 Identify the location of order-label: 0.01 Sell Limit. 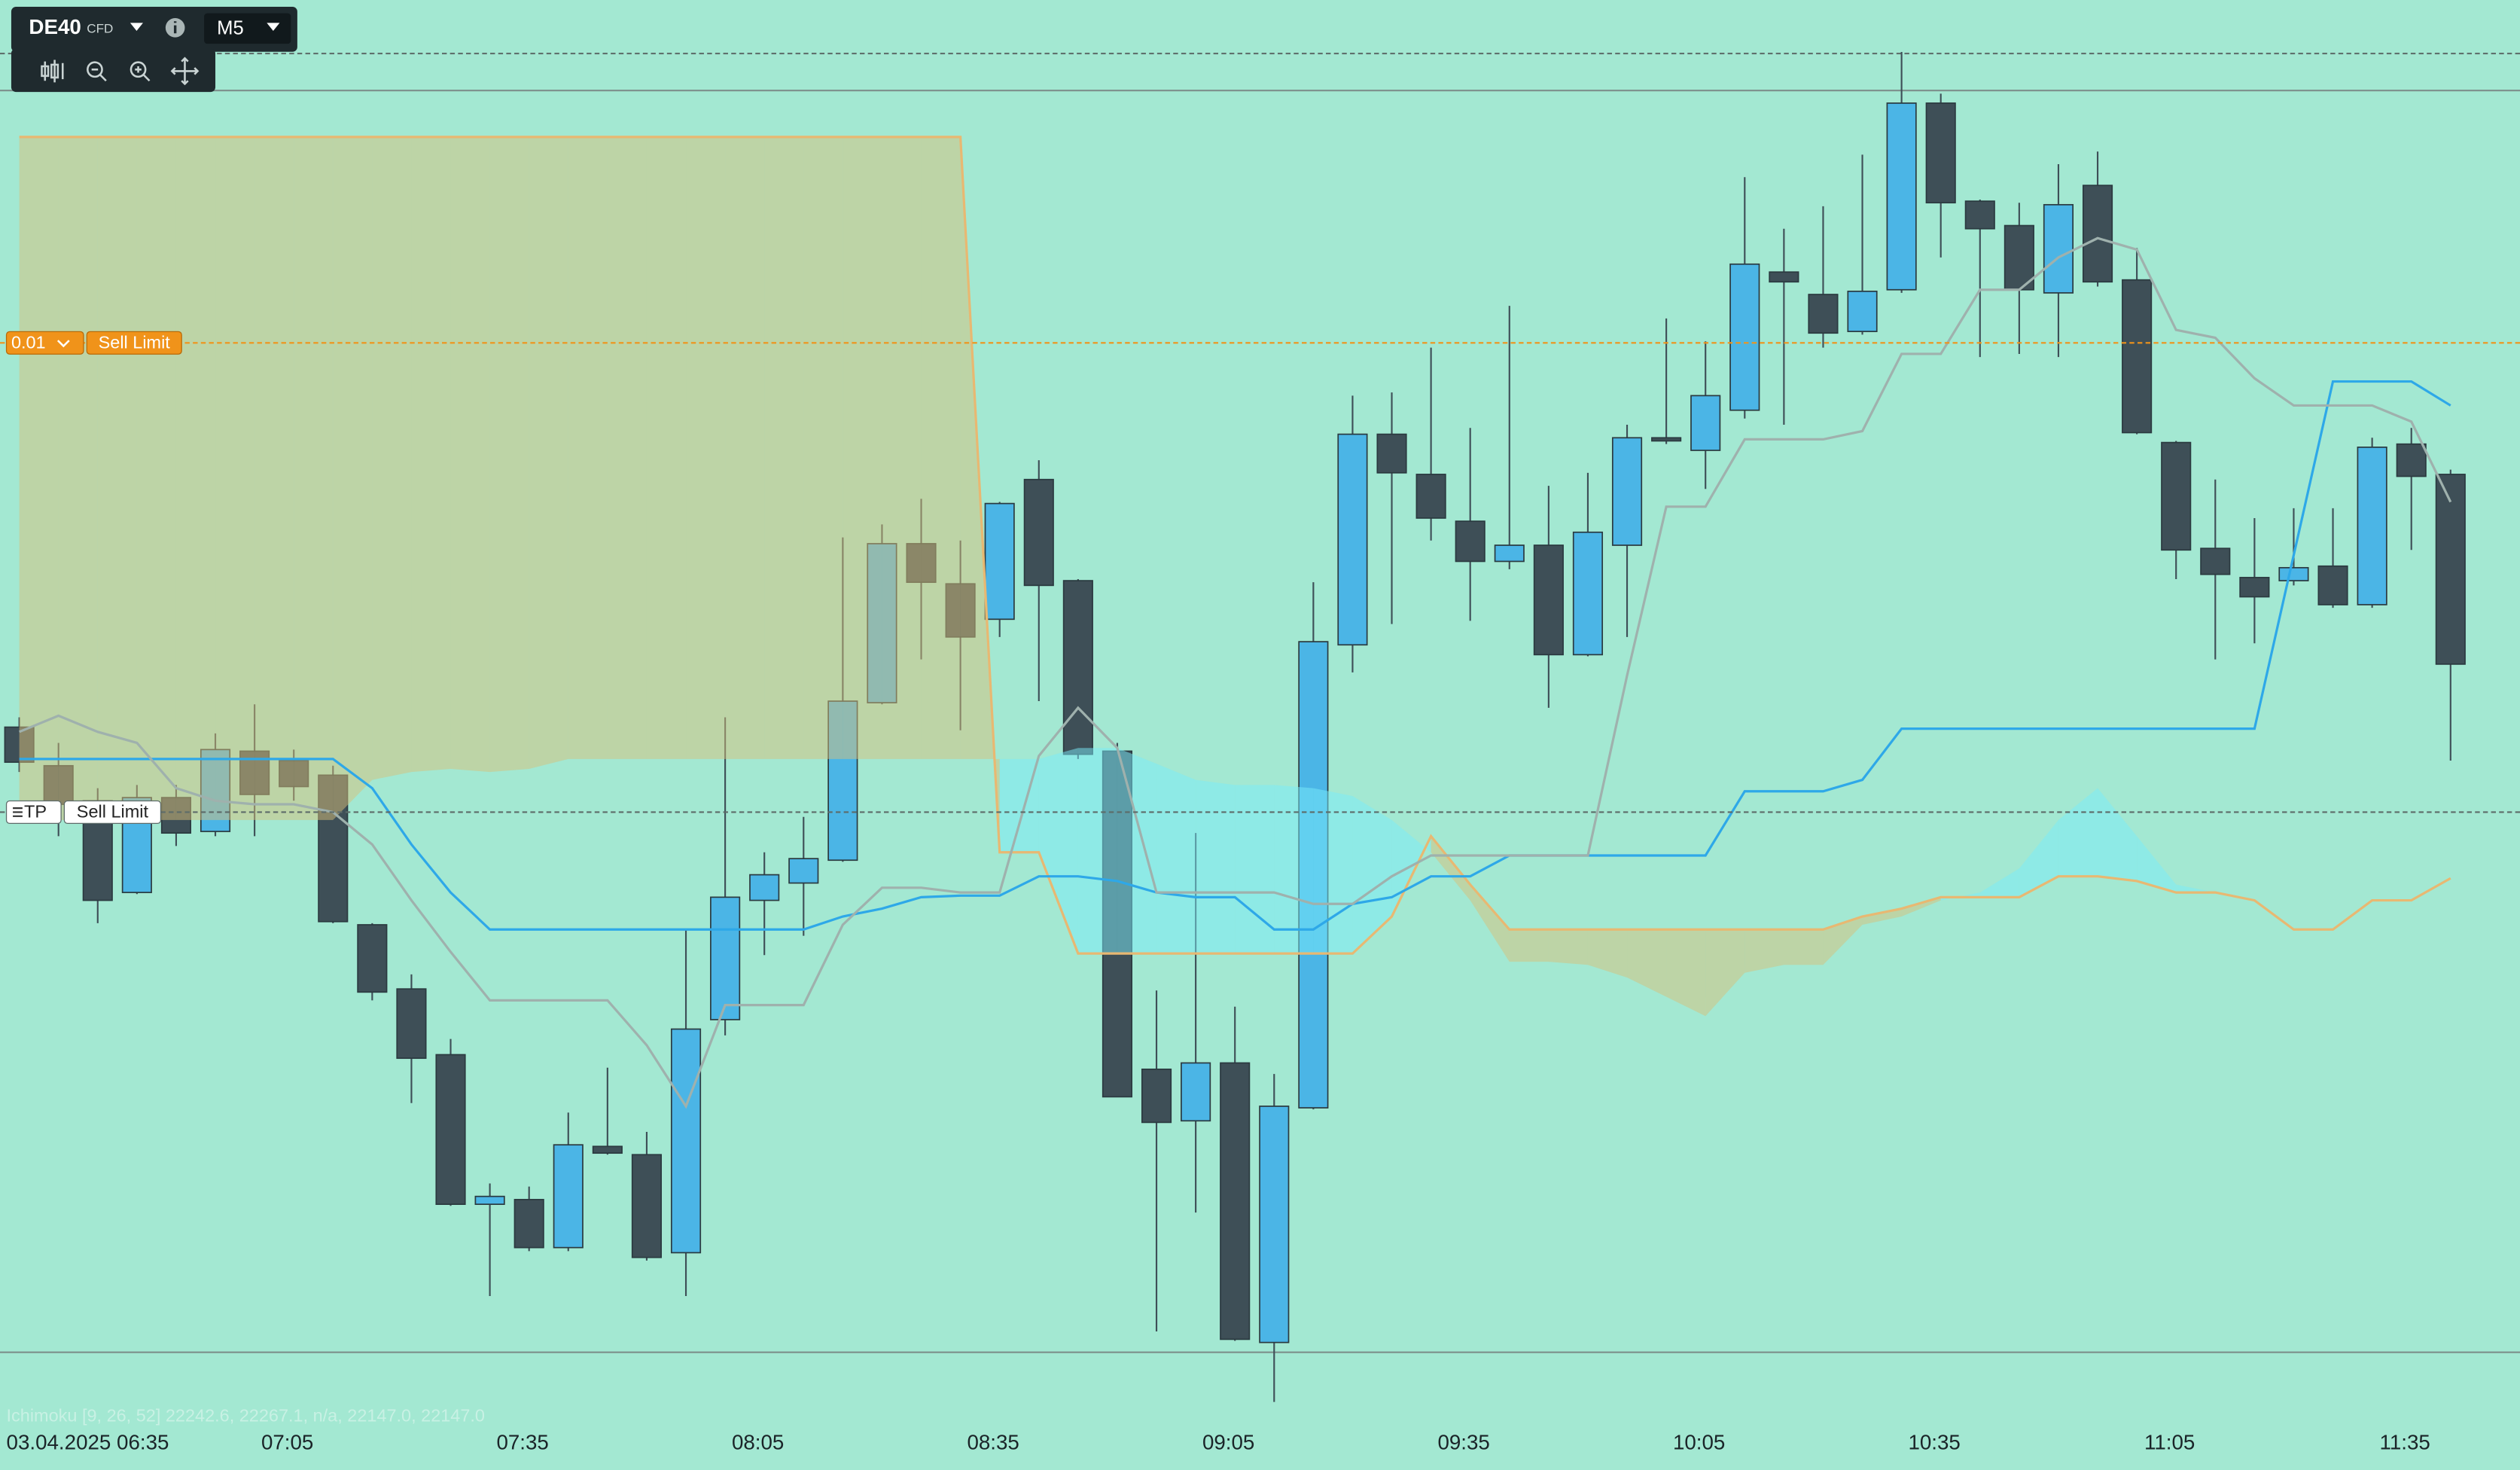
(93, 343).